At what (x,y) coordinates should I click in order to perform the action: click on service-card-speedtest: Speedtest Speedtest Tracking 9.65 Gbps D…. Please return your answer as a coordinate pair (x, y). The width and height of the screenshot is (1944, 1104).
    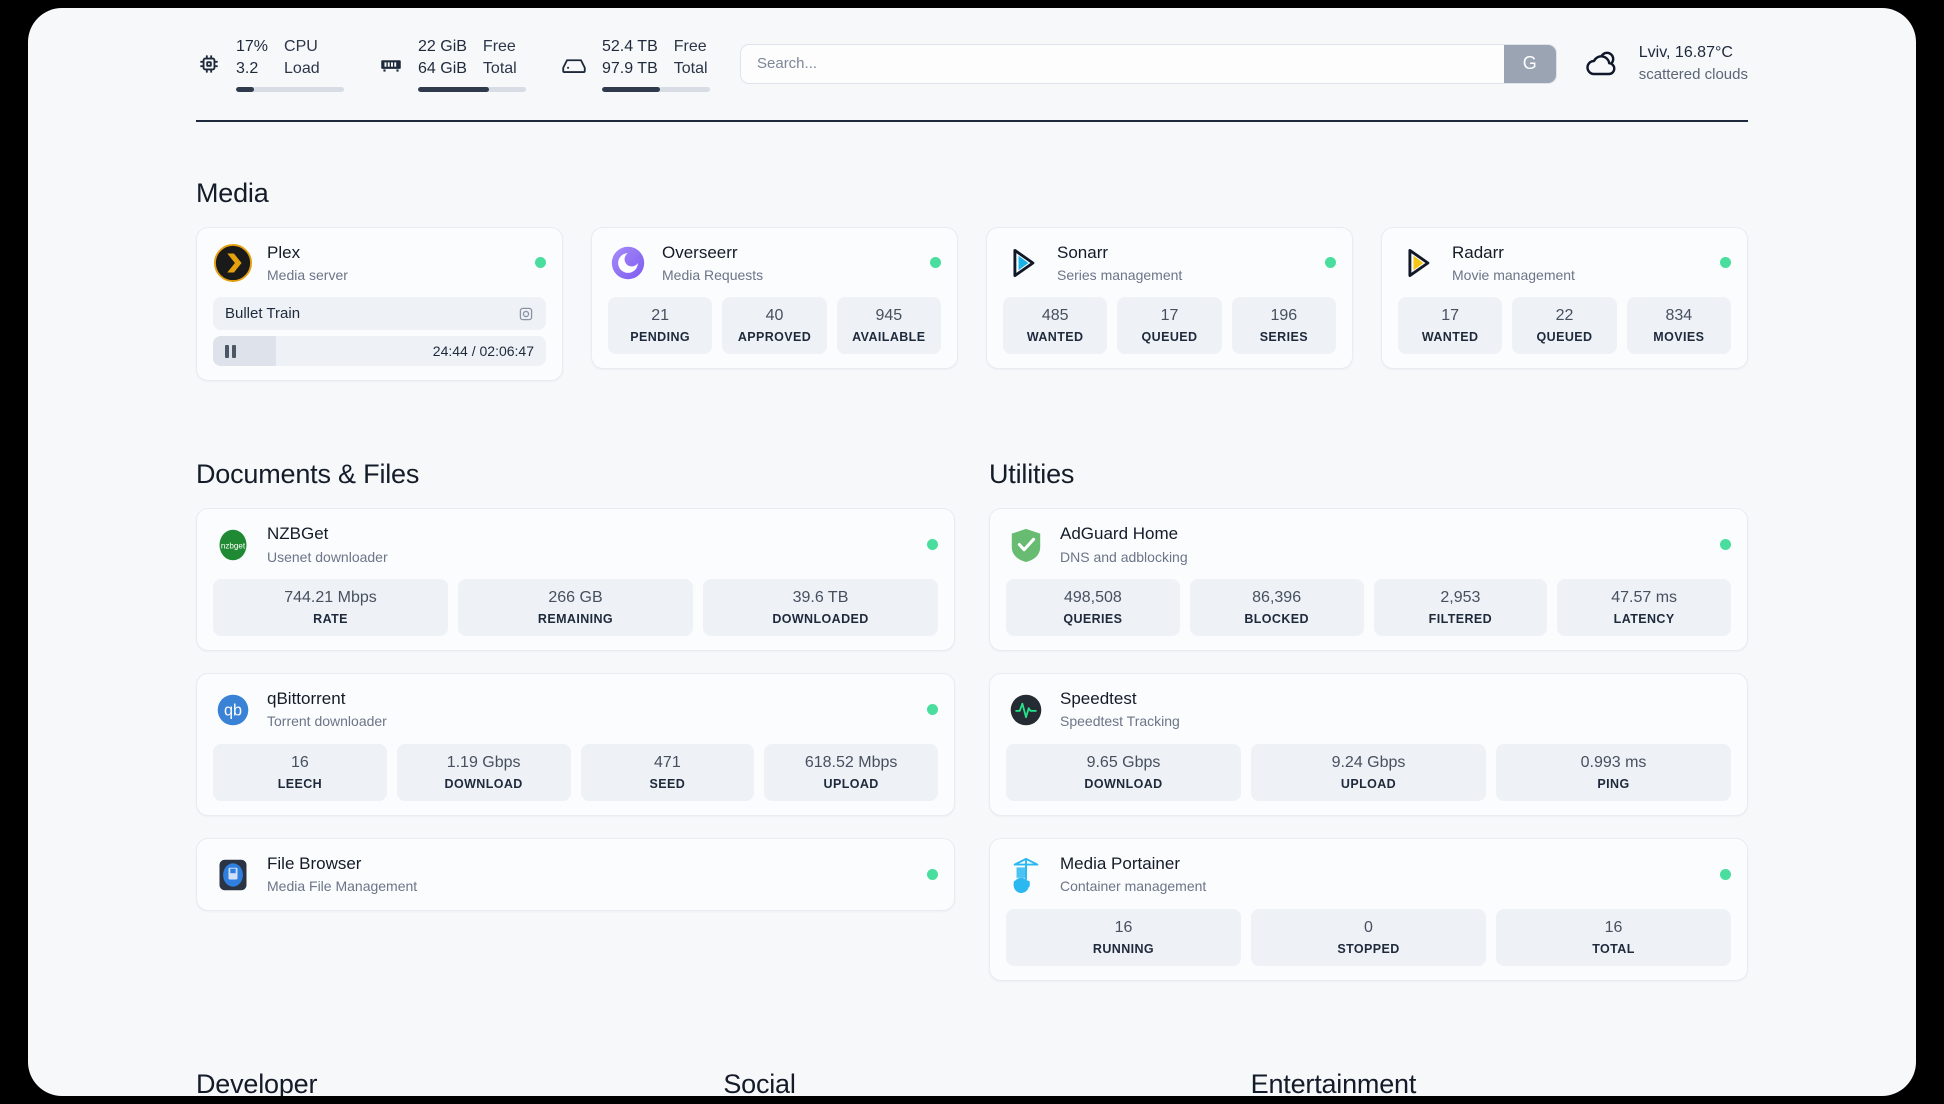
    Looking at the image, I should click on (1368, 745).